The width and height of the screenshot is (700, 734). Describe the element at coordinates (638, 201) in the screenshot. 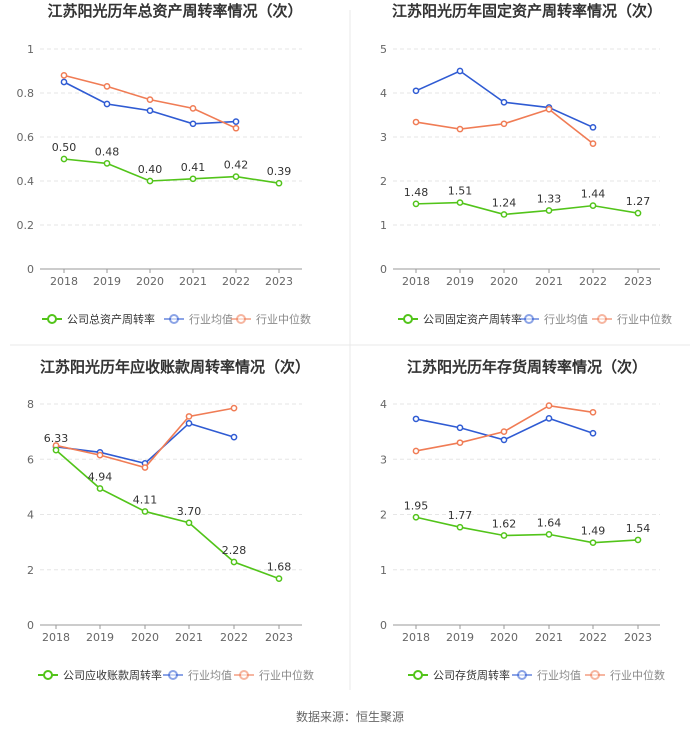

I see `data-label: 1.27` at that location.